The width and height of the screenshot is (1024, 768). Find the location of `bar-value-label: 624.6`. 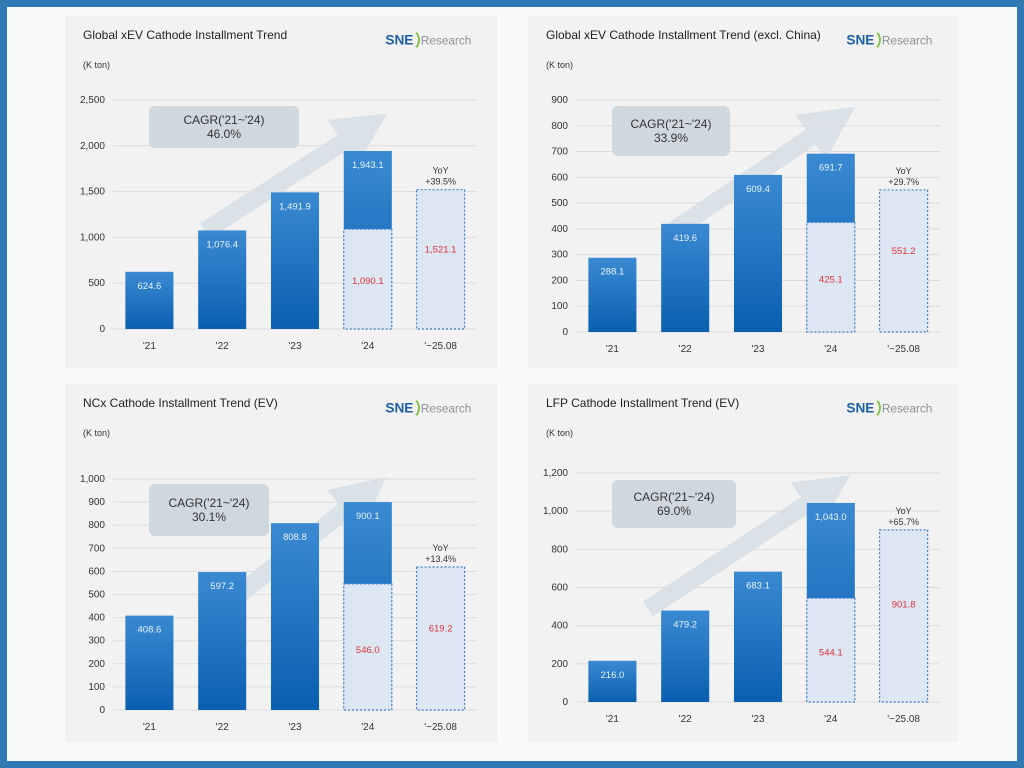

bar-value-label: 624.6 is located at coordinates (150, 286).